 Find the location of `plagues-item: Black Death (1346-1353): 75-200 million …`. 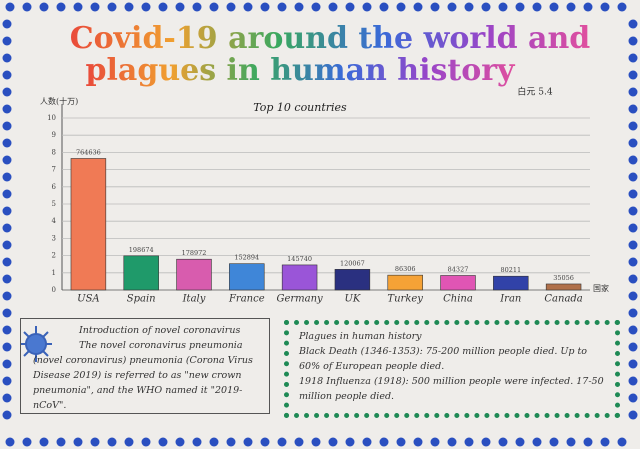

plagues-item: Black Death (1346-1353): 75-200 million … is located at coordinates (443, 359).